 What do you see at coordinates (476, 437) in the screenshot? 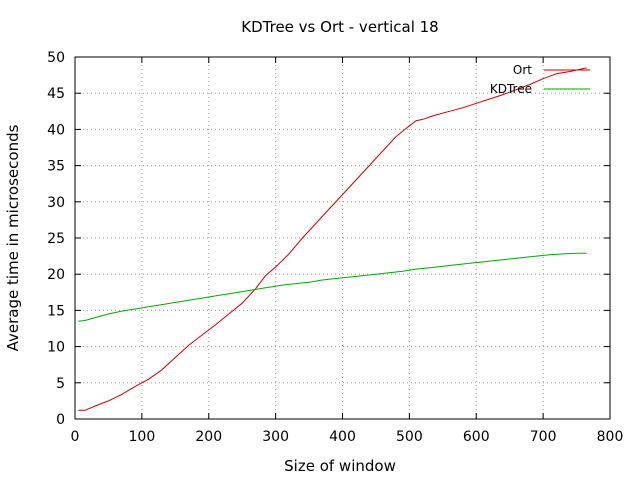
I see `x-tick-label: 600` at bounding box center [476, 437].